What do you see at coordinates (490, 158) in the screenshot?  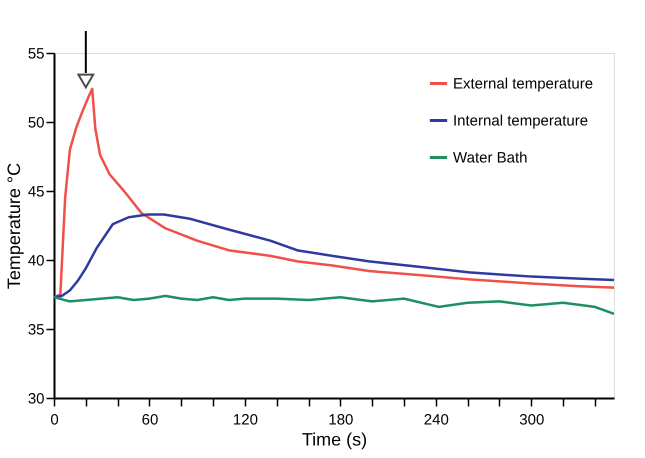 I see `legend-label: Water Bath` at bounding box center [490, 158].